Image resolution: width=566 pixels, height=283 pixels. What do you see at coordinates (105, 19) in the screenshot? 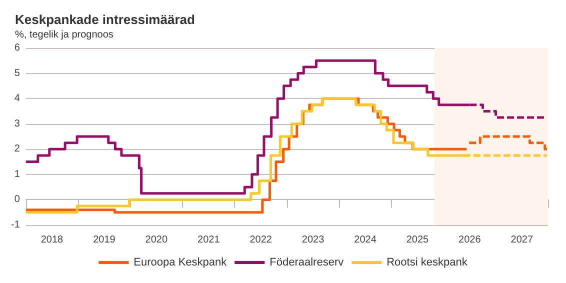
I see `chart-title: Keskpankade intressimäärad` at bounding box center [105, 19].